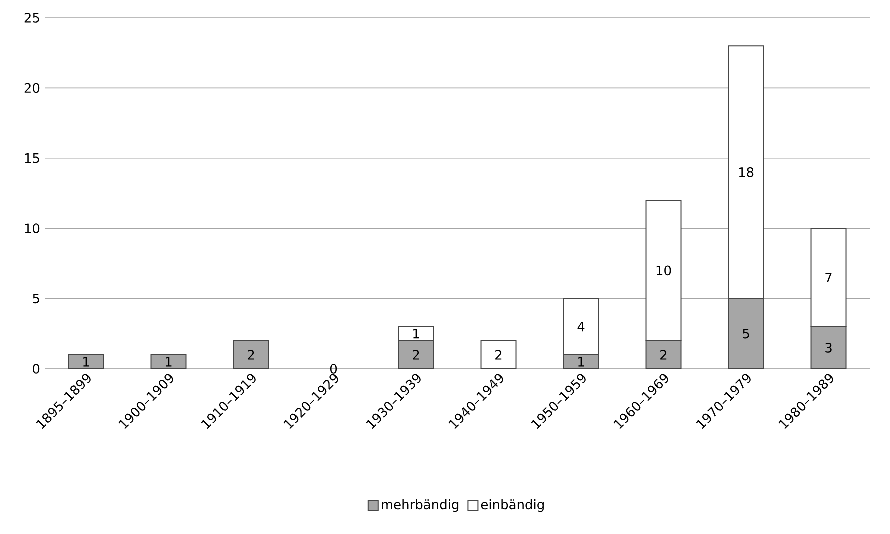  What do you see at coordinates (36, 369) in the screenshot?
I see `y-tick-label: 0` at bounding box center [36, 369].